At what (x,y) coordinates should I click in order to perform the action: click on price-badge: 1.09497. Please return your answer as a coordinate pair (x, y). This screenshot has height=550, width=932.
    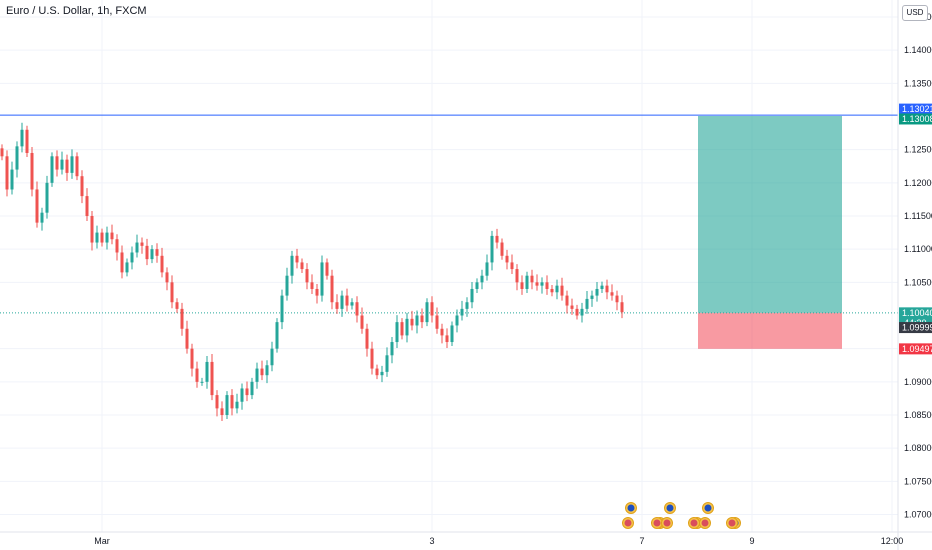
    Looking at the image, I should click on (915, 349).